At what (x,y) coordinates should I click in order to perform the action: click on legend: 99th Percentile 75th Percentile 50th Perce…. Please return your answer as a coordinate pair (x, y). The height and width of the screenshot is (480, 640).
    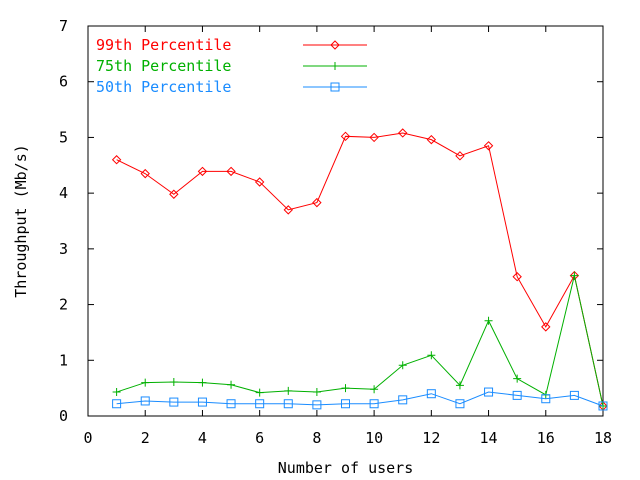
    Looking at the image, I should click on (231, 66).